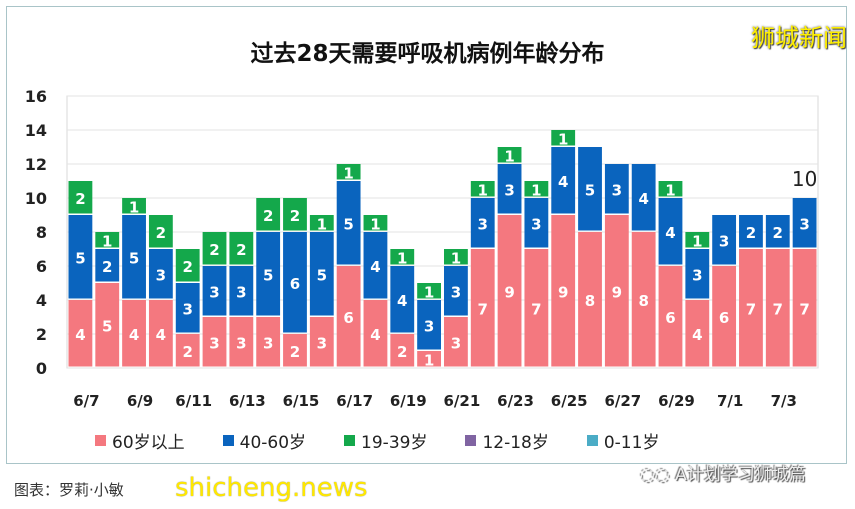 The width and height of the screenshot is (855, 509). I want to click on wechat-account: ◌◌ A计划学习狮城篇, so click(723, 475).